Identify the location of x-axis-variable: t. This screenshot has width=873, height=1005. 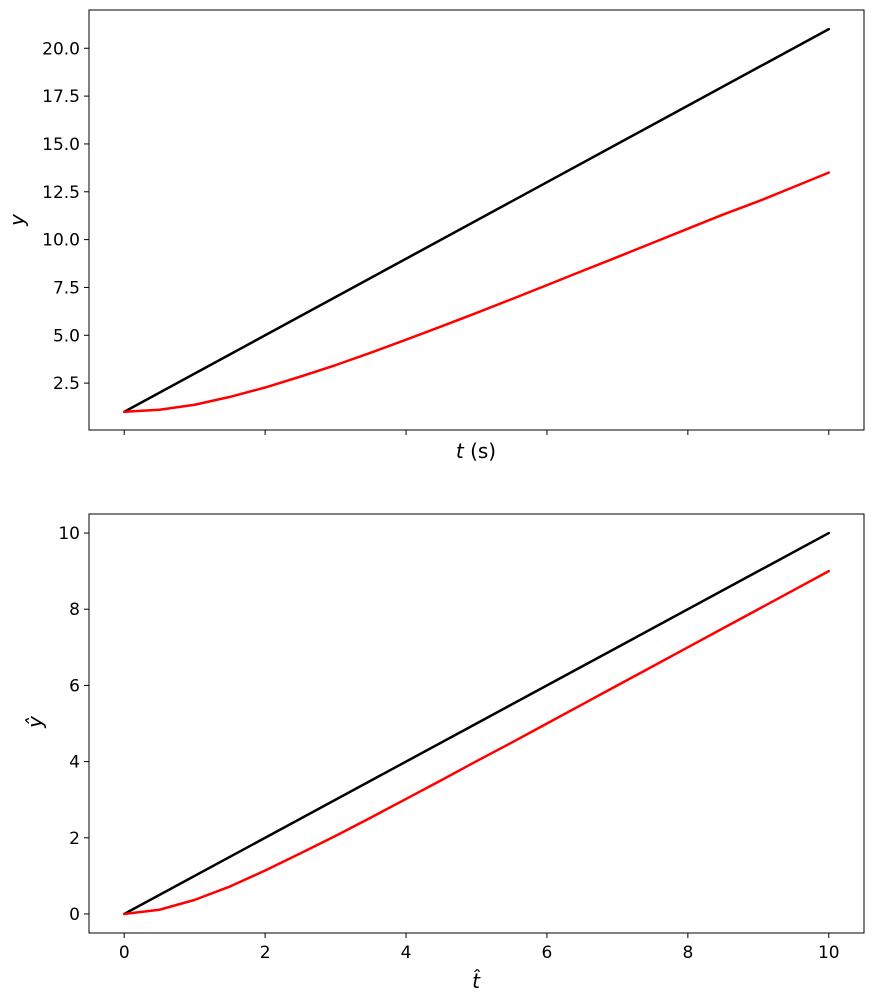
(460, 451).